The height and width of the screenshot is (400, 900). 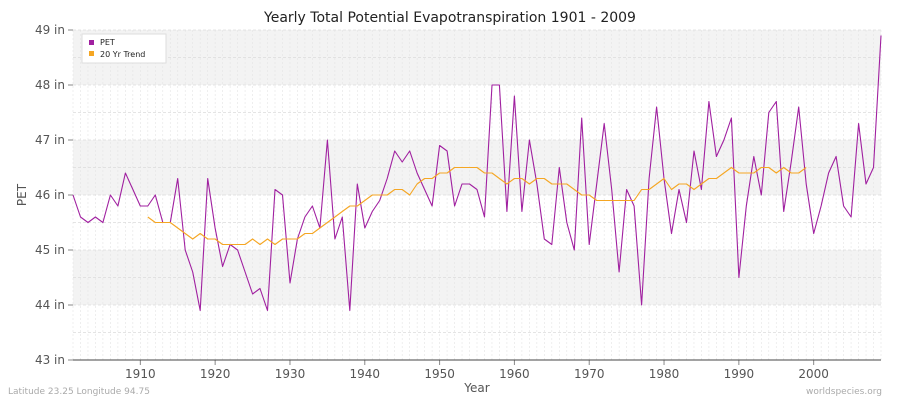 I want to click on y-tick-label: 45 in, so click(x=50, y=250).